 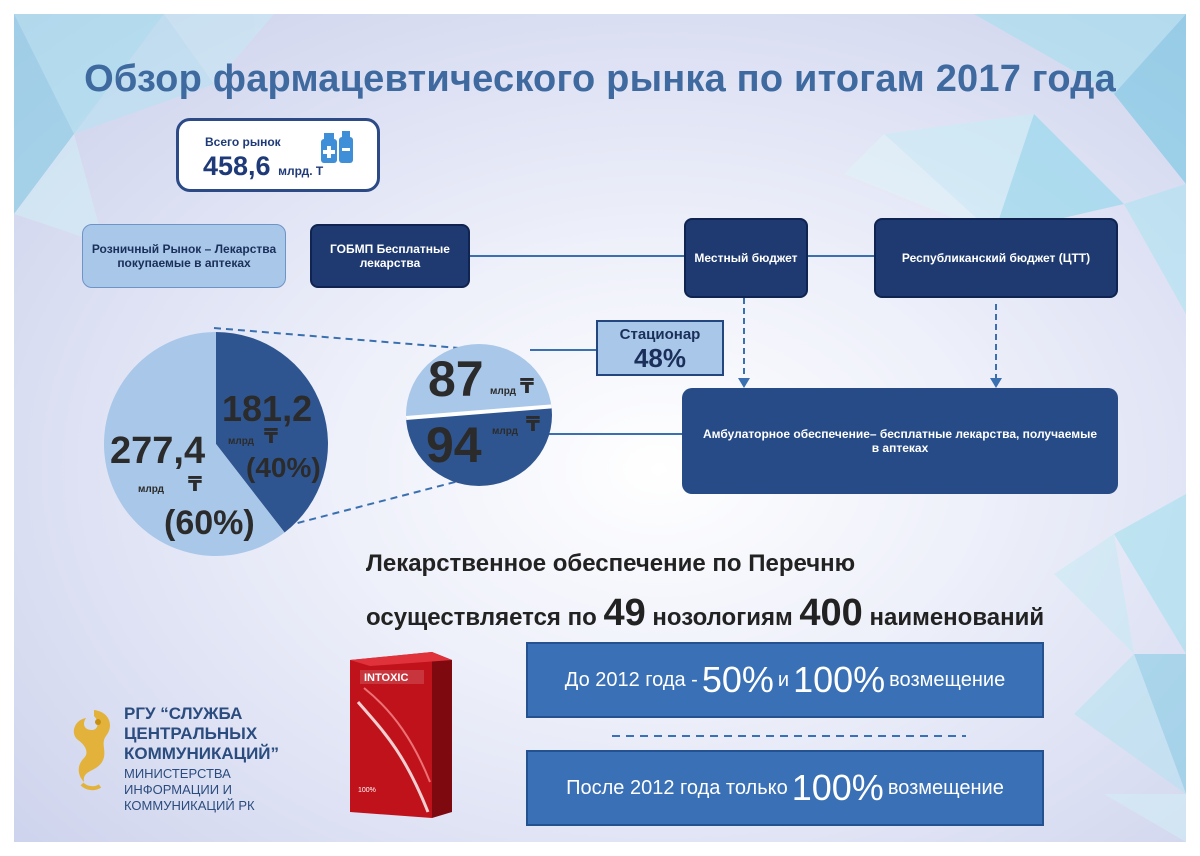 I want to click on total-market-label: Всего рынок, so click(x=243, y=142).